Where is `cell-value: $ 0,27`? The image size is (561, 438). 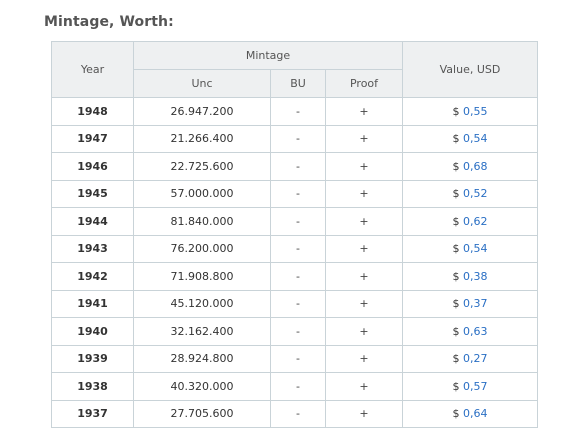 cell-value: $ 0,27 is located at coordinates (470, 358).